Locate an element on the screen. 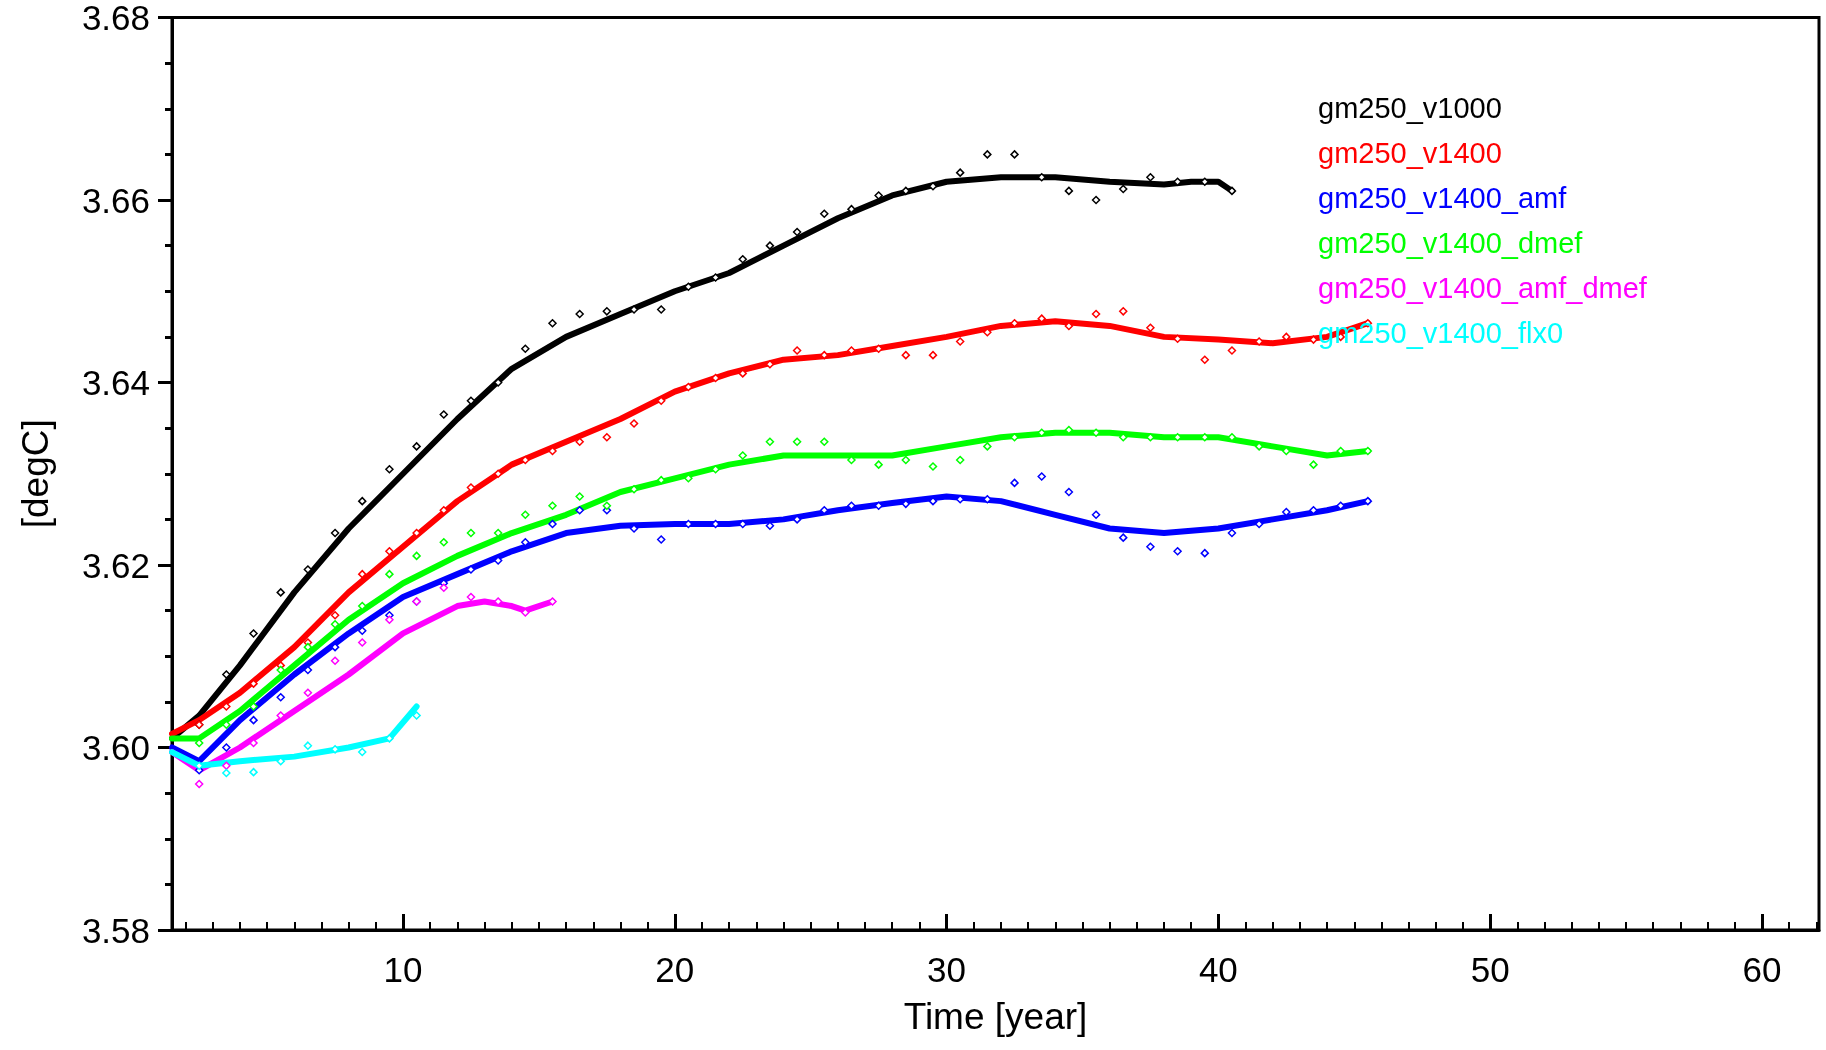 This screenshot has height=1050, width=1826. x-tick-label: 10 is located at coordinates (403, 969).